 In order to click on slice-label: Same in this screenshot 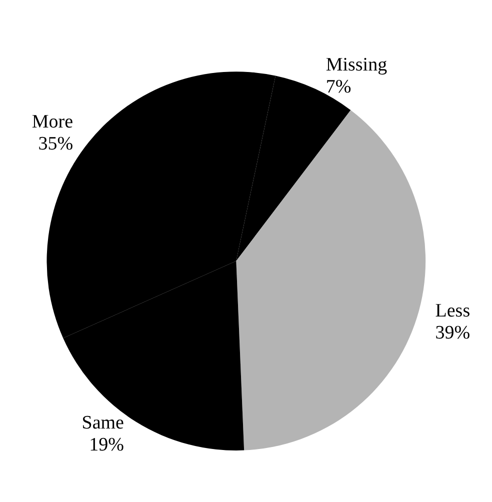, I will do `click(103, 423)`.